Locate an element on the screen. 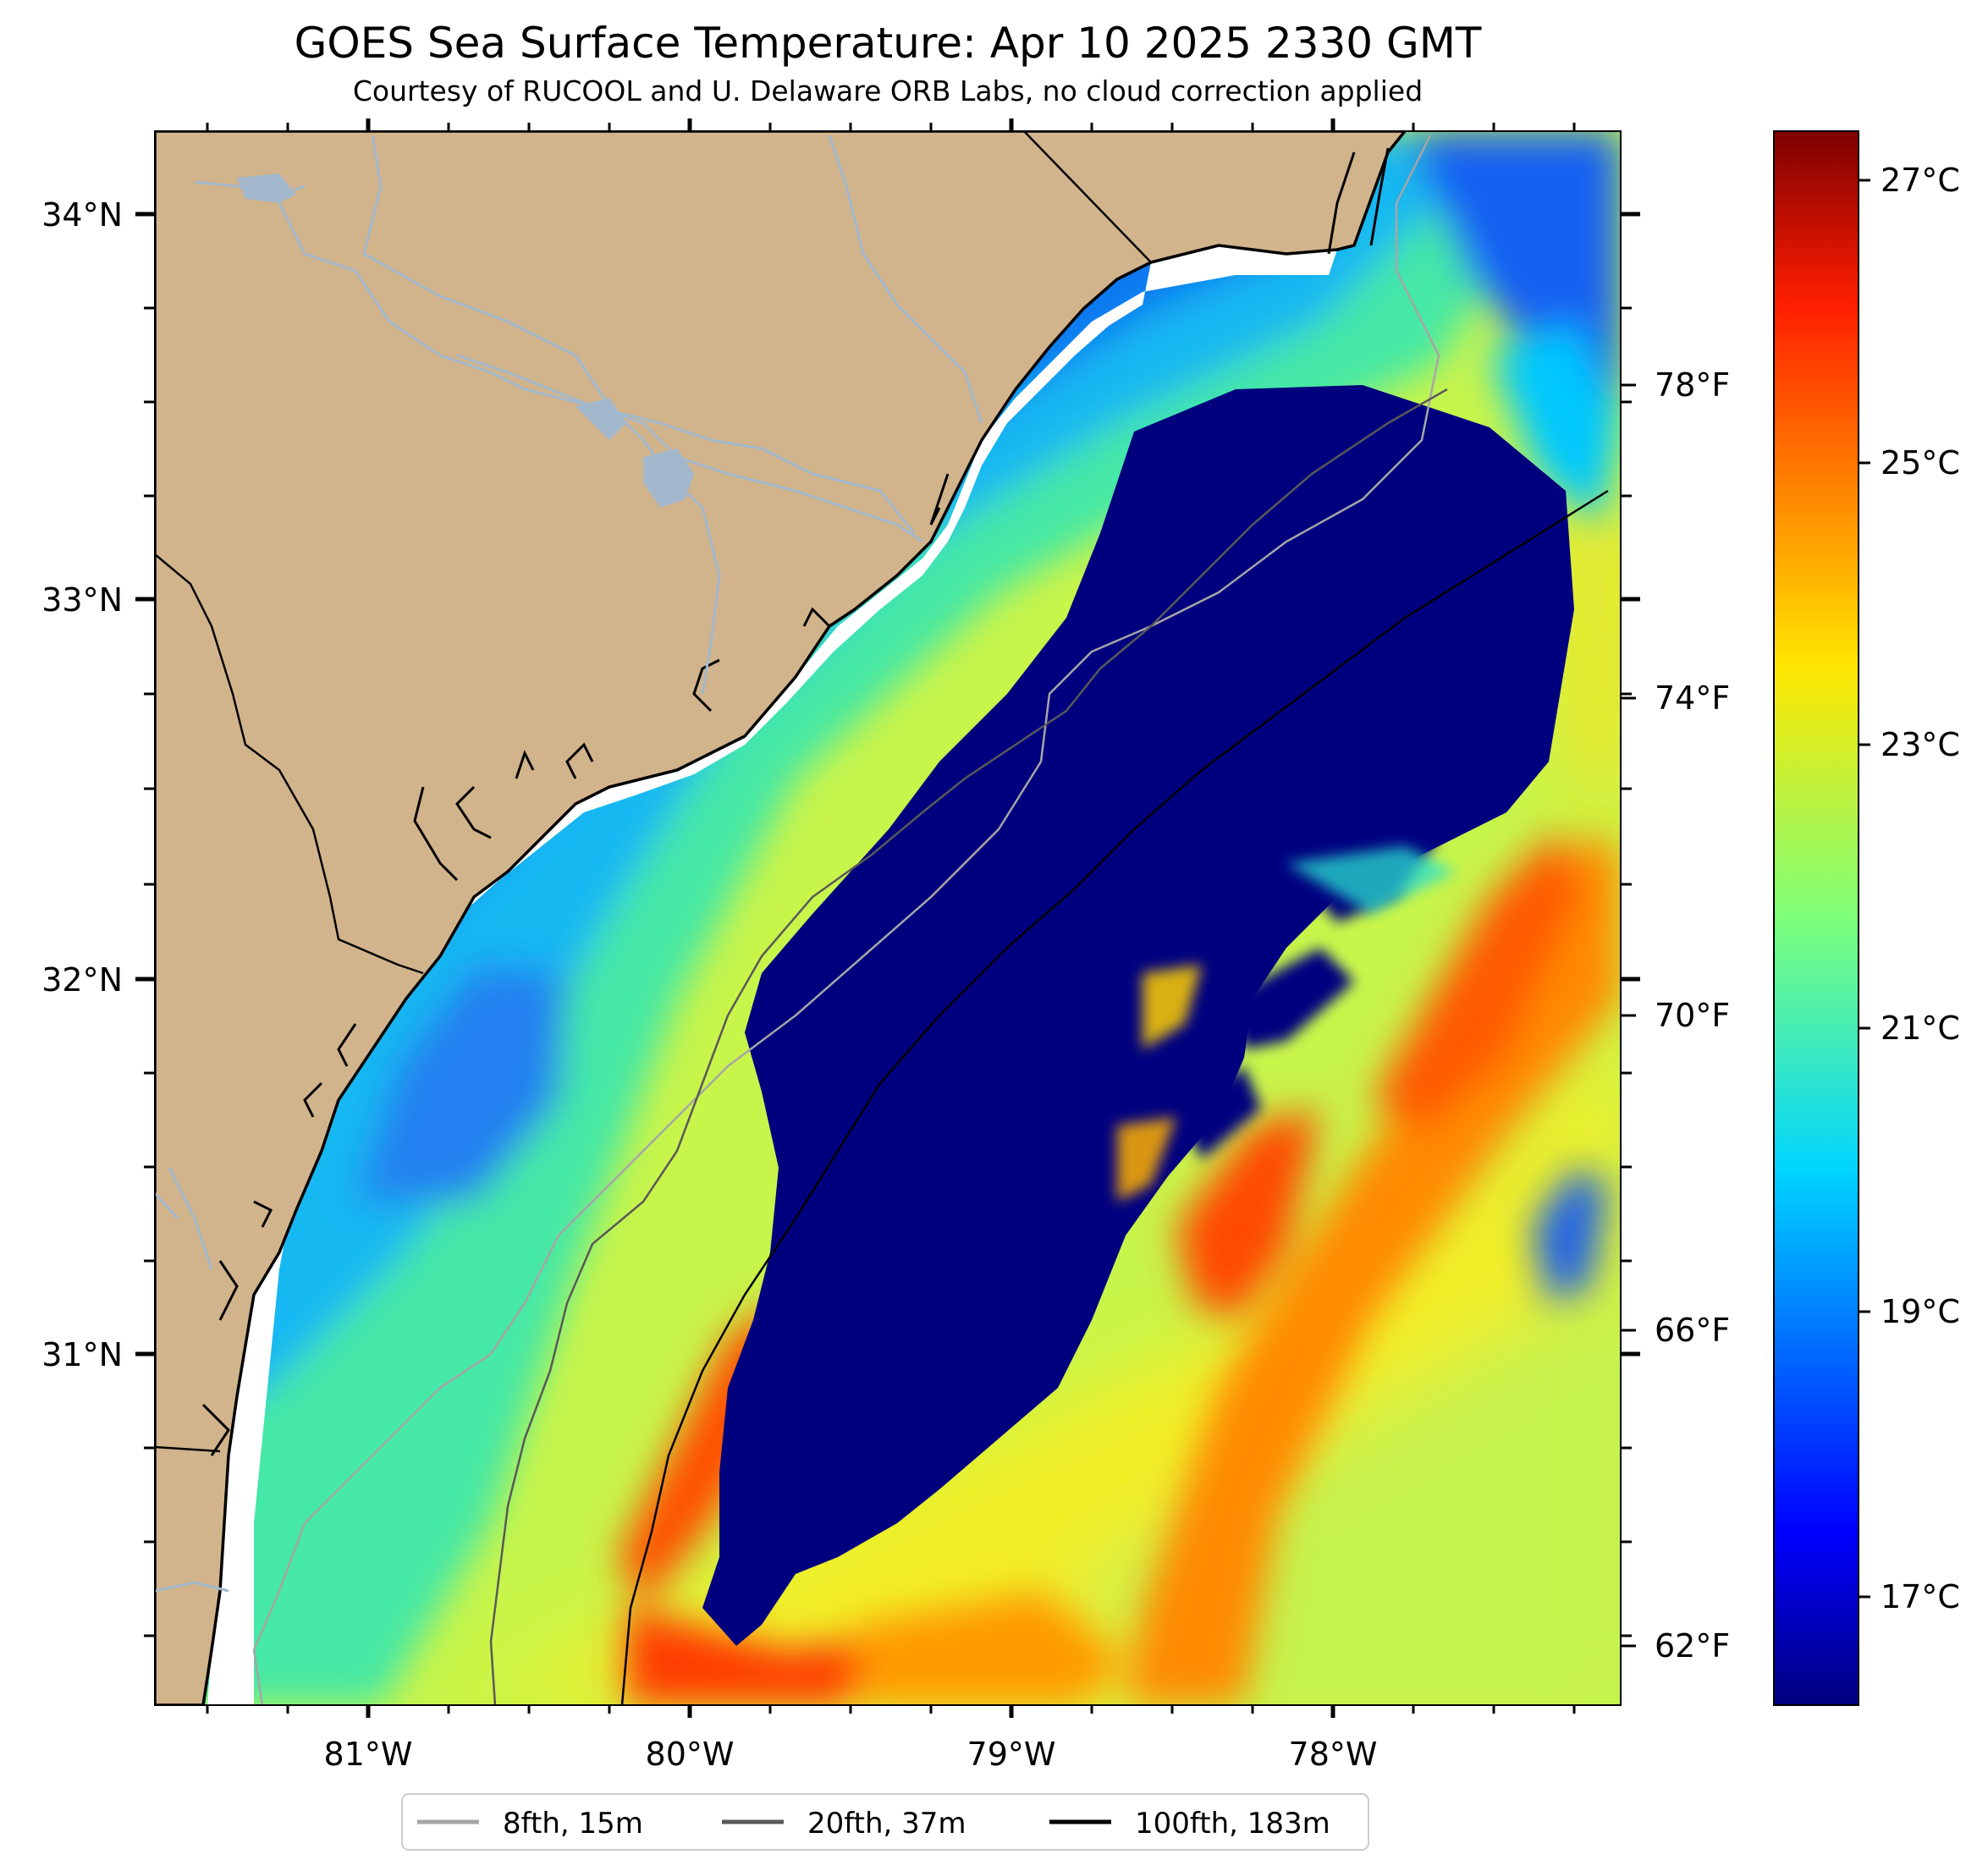  colorbar-gradient is located at coordinates (1816, 918).